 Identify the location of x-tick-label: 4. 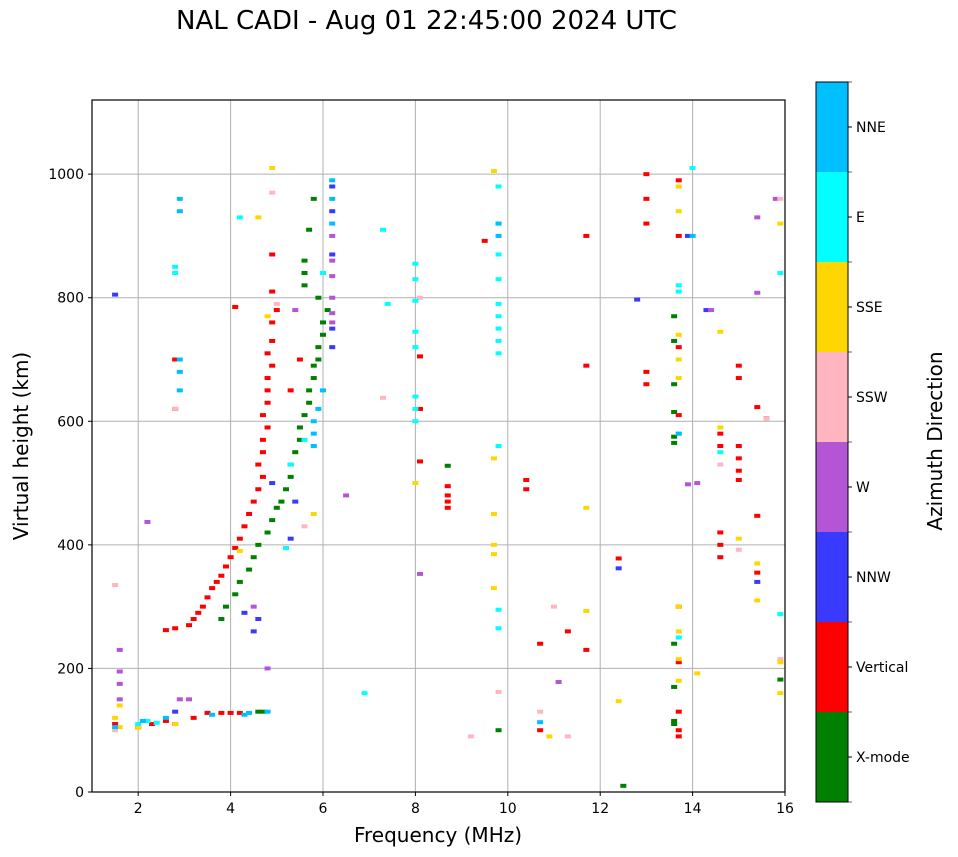
(230, 809).